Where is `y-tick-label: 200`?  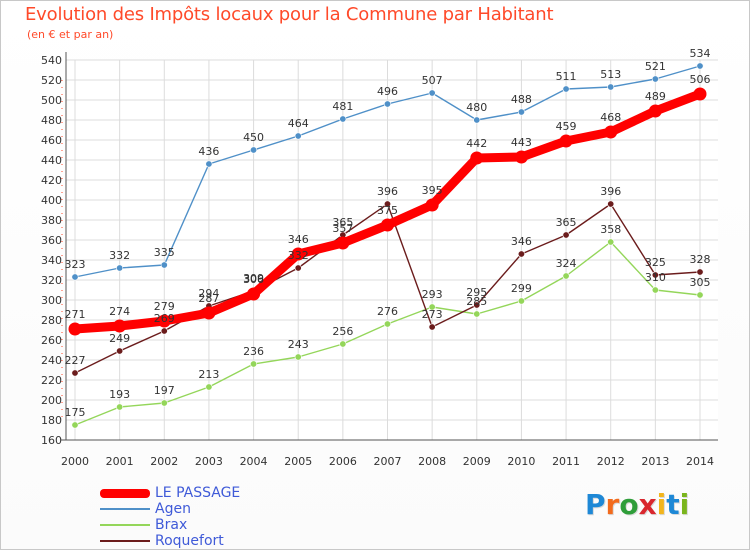 y-tick-label: 200 is located at coordinates (51, 400).